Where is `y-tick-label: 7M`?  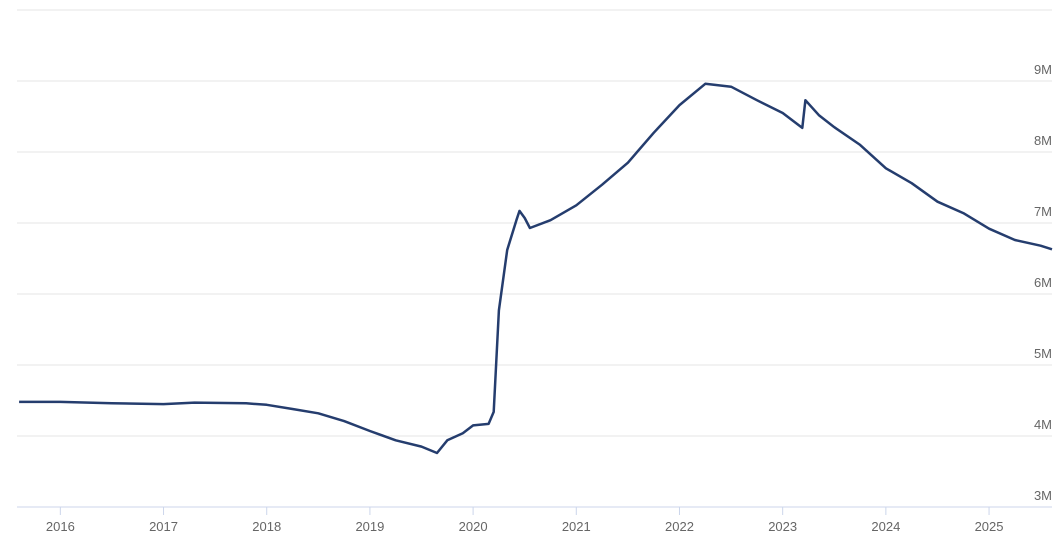 y-tick-label: 7M is located at coordinates (1043, 211).